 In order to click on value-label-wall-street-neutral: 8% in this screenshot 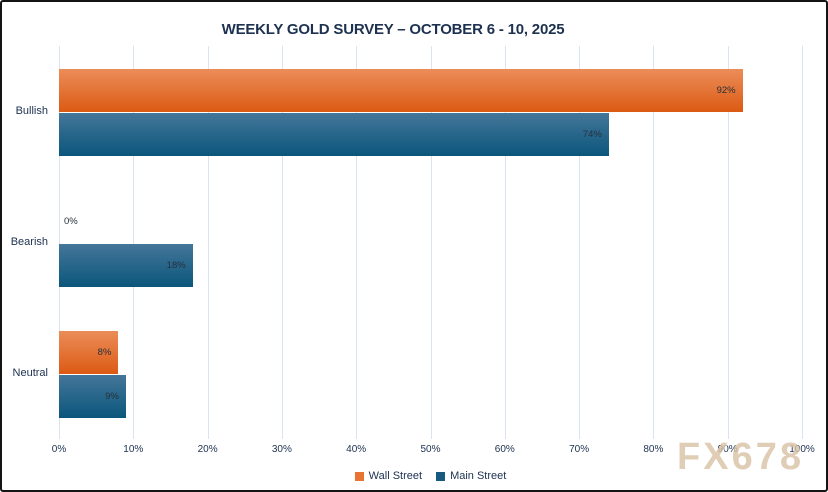, I will do `click(104, 353)`.